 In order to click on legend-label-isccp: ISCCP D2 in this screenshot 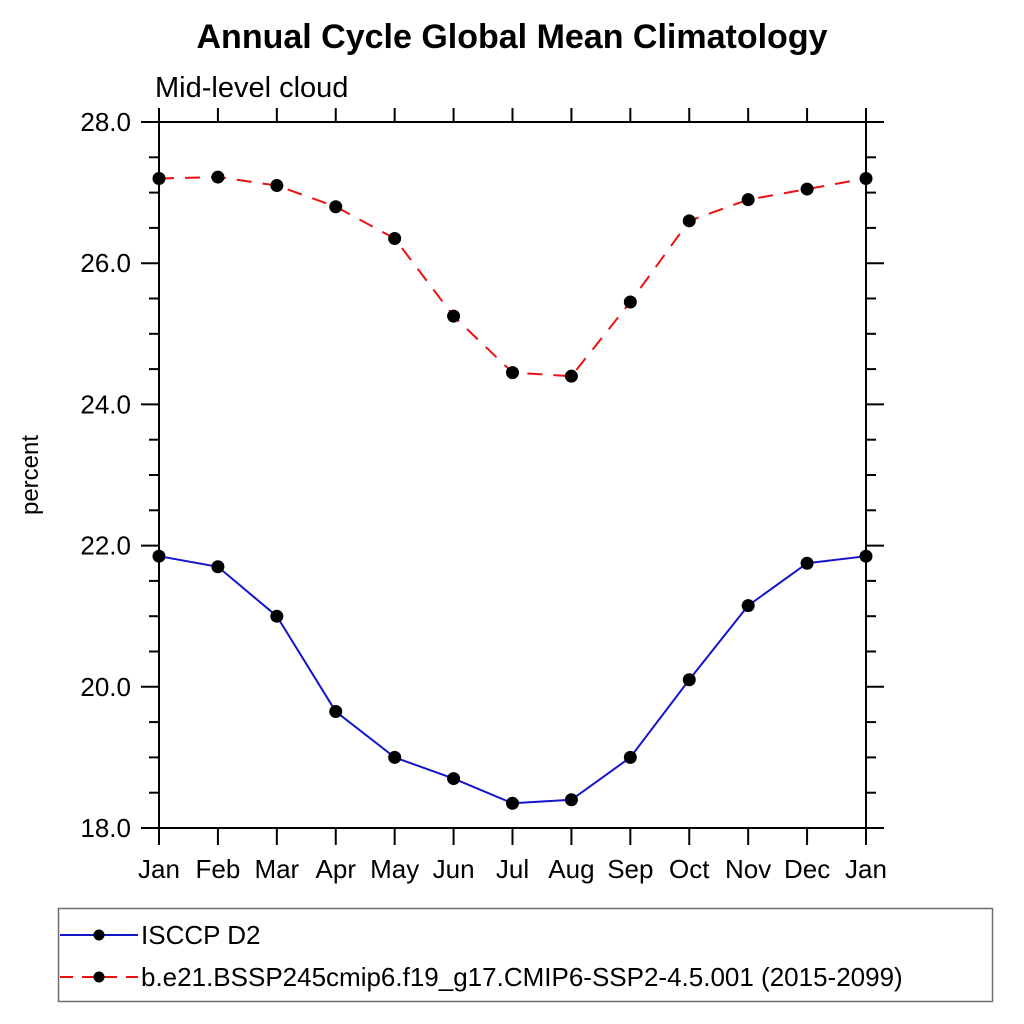, I will do `click(200, 935)`.